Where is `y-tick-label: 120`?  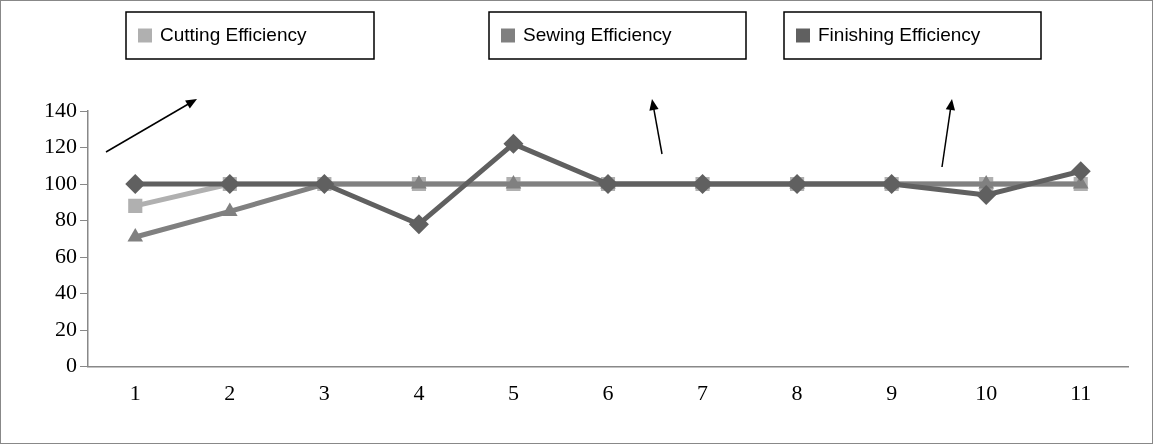
y-tick-label: 120 is located at coordinates (60, 146).